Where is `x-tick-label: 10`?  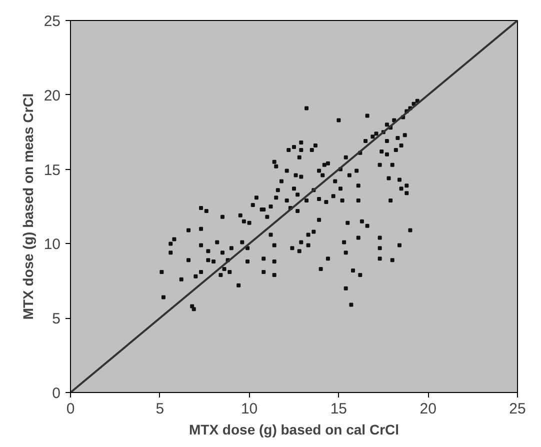 x-tick-label: 10 is located at coordinates (249, 409).